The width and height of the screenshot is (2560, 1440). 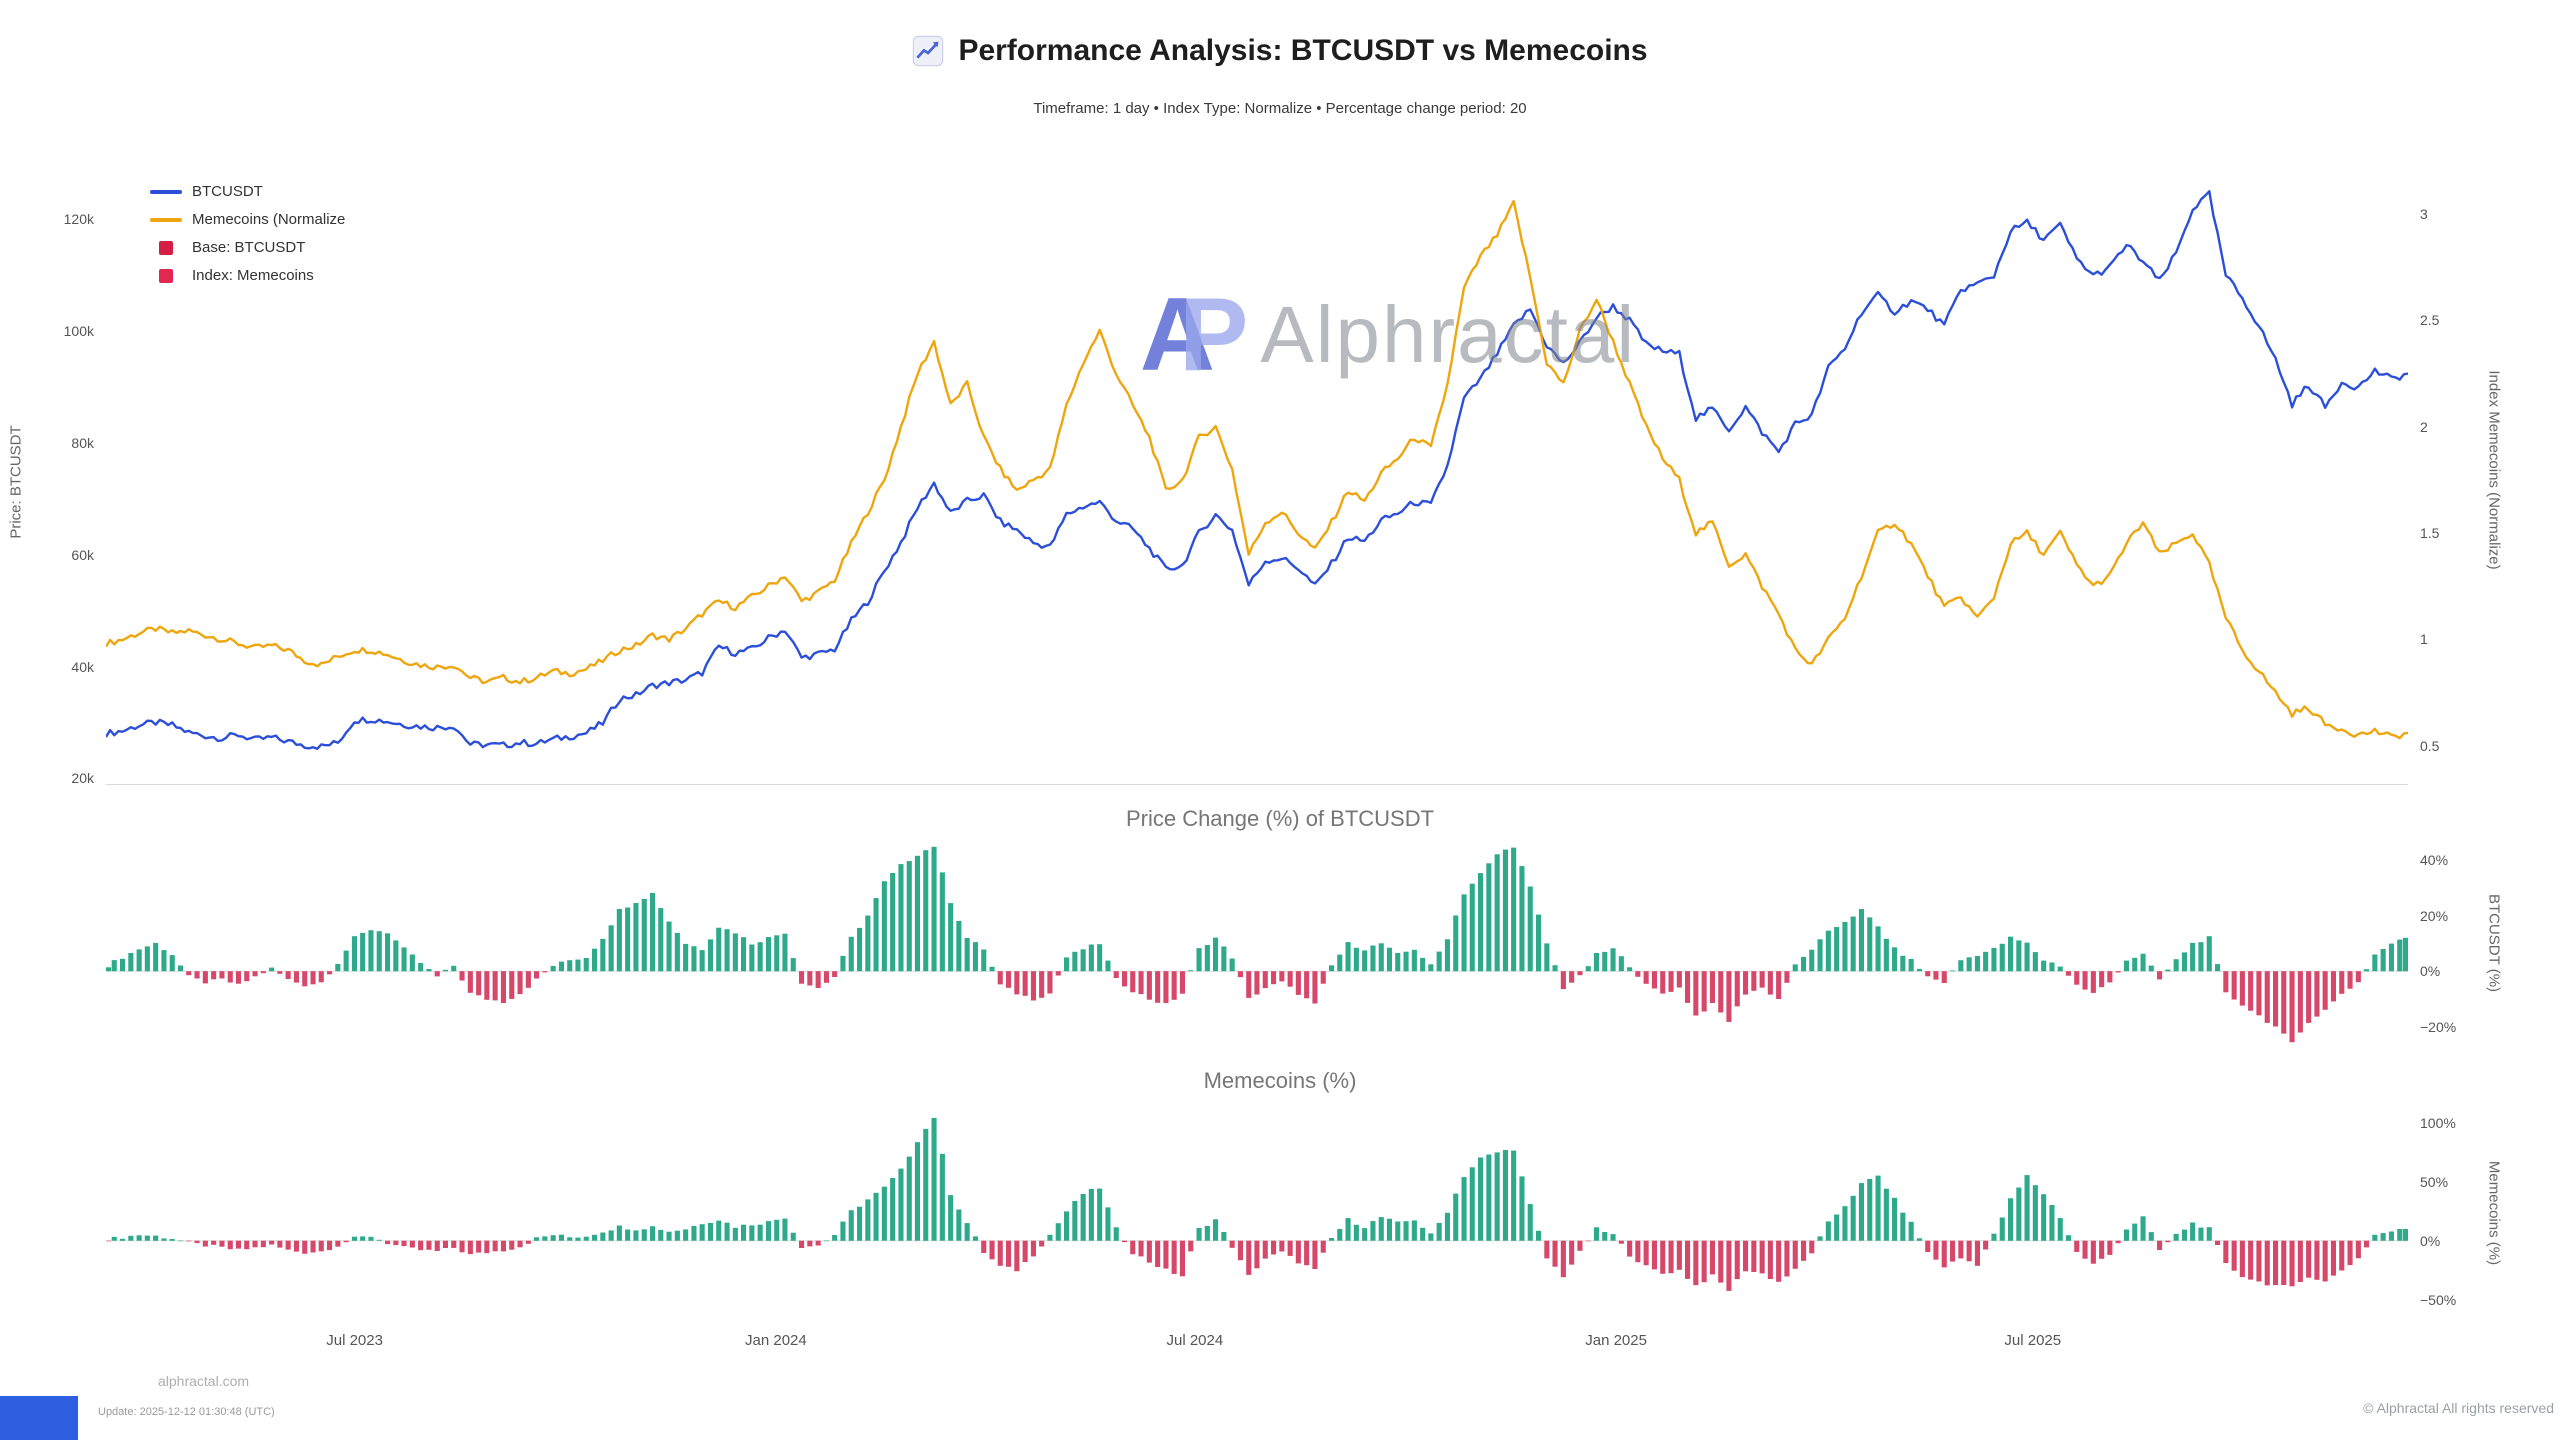 I want to click on chart-legend: BTCUSDT Memecoins (Normalize Base, so click(x=247, y=233).